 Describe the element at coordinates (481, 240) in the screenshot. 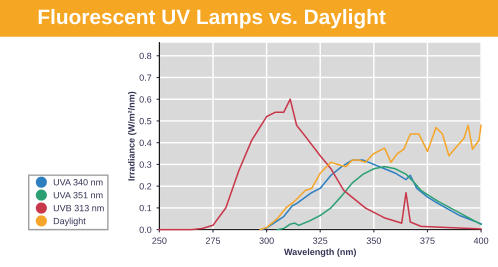

I see `x-tick-label: 400` at that location.